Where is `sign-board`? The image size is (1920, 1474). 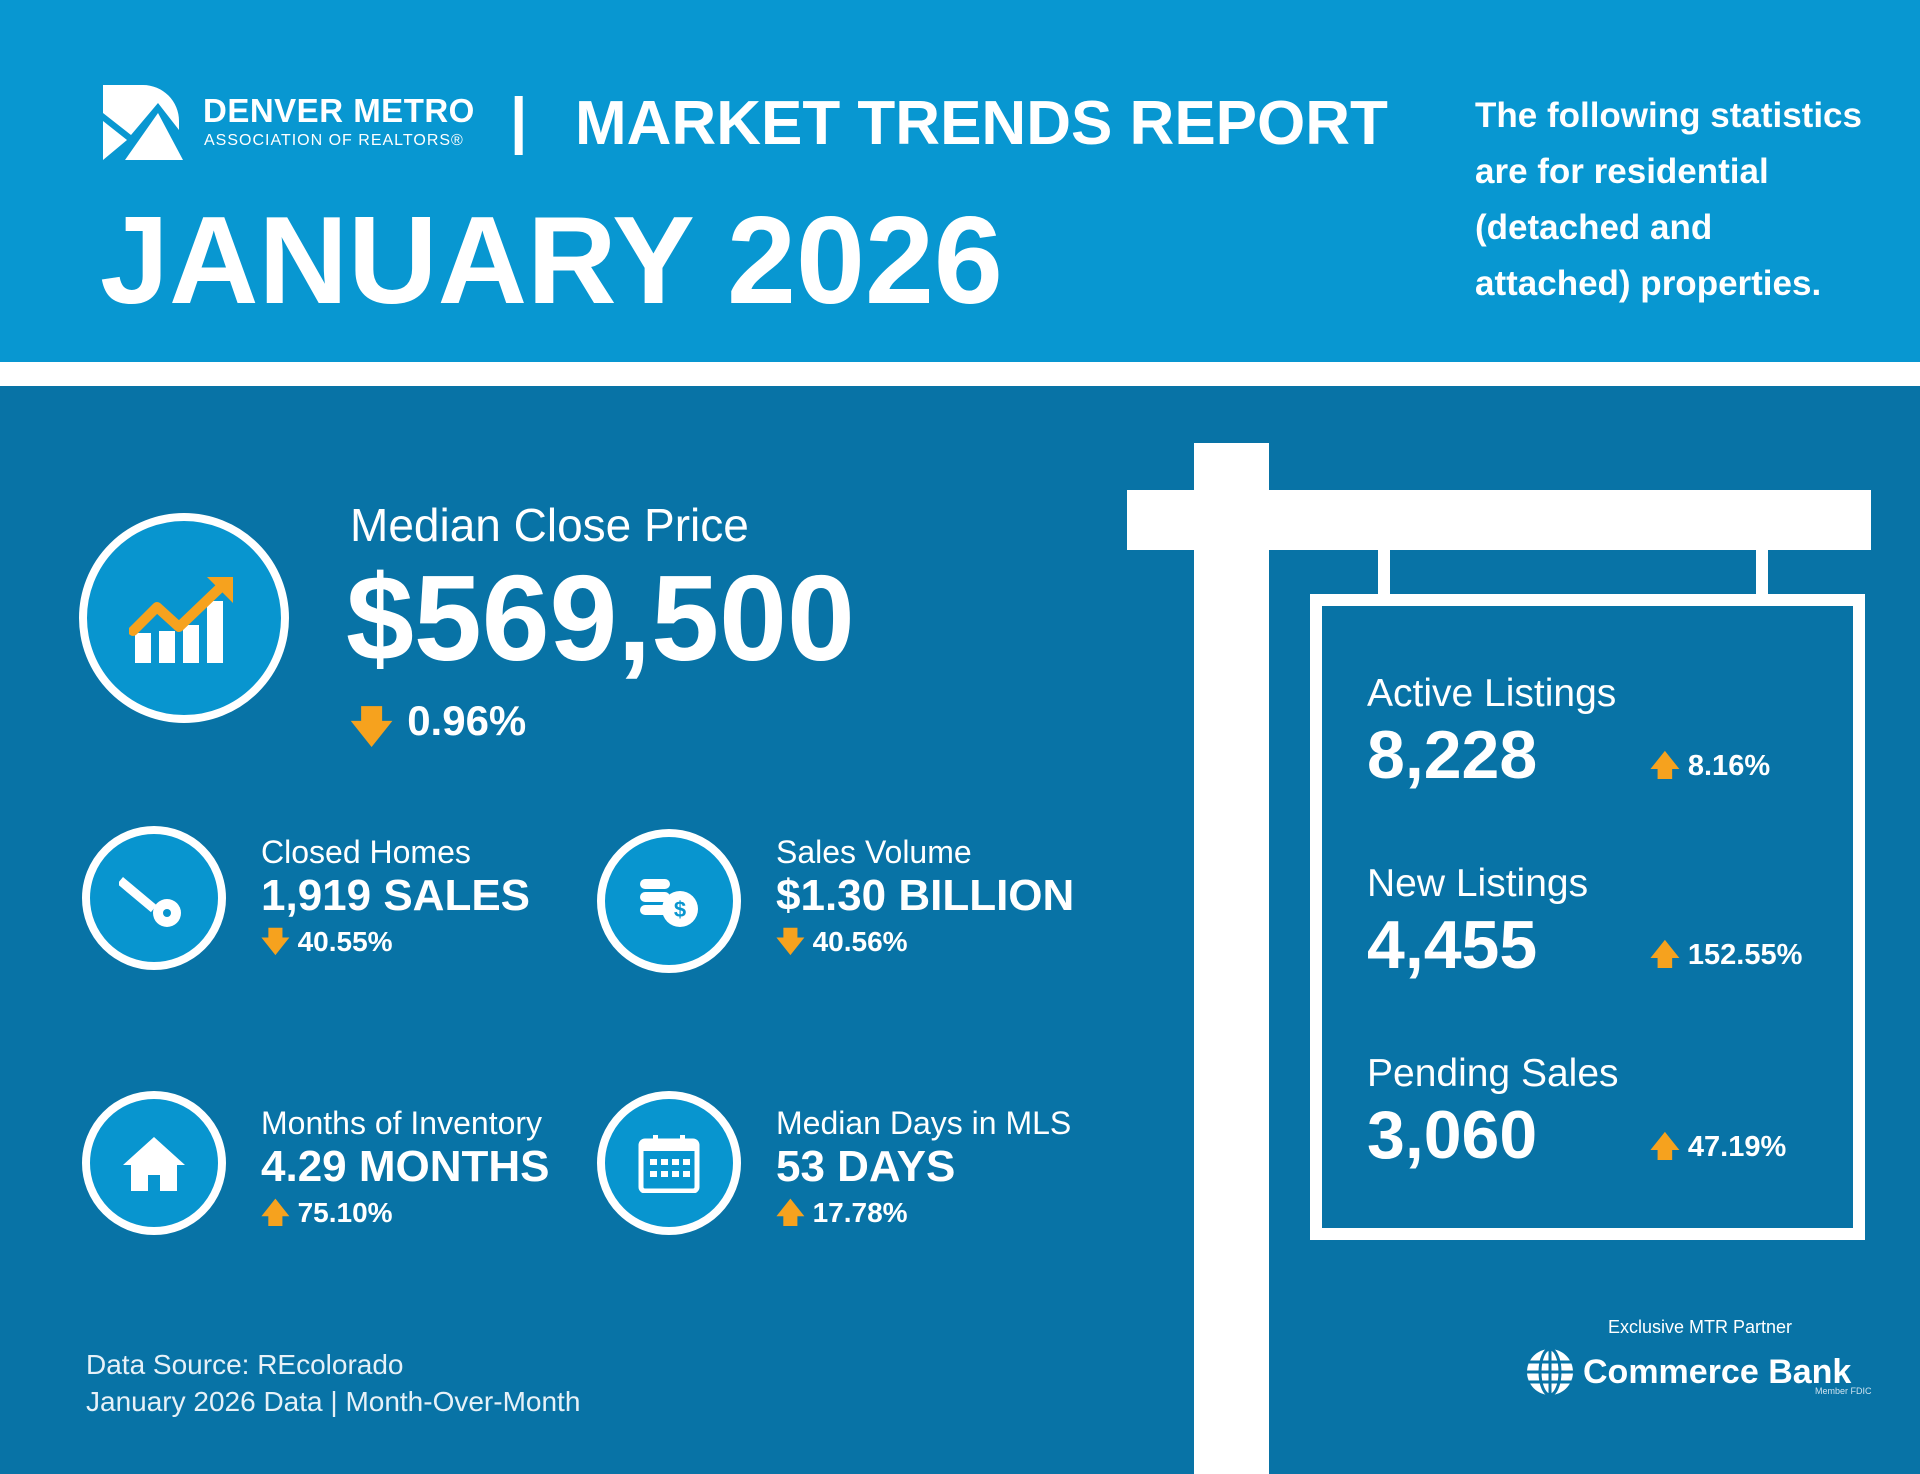 sign-board is located at coordinates (1587, 917).